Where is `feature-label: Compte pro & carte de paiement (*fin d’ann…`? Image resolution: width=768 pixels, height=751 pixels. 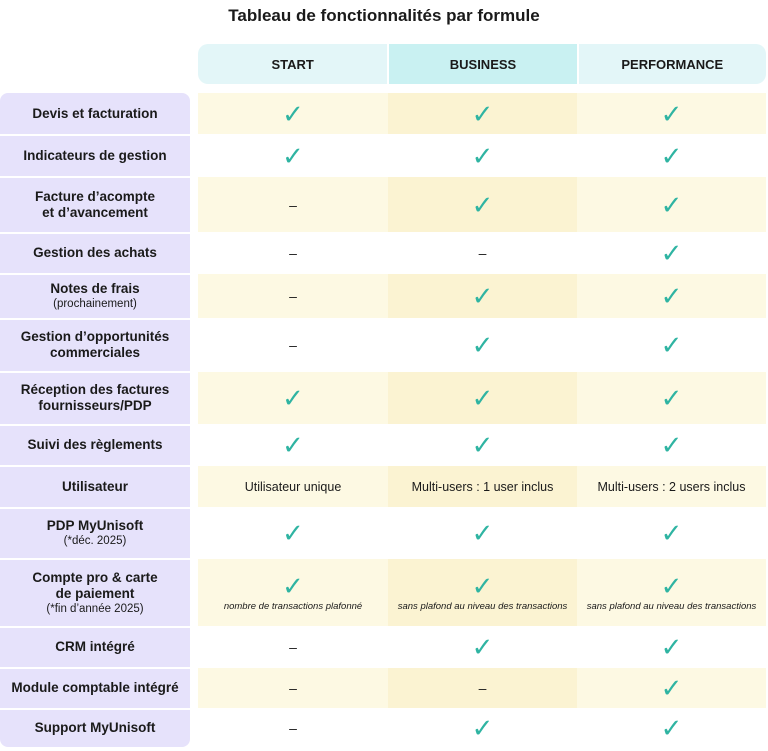
feature-label: Compte pro & carte de paiement (*fin d’ann… is located at coordinates (95, 592).